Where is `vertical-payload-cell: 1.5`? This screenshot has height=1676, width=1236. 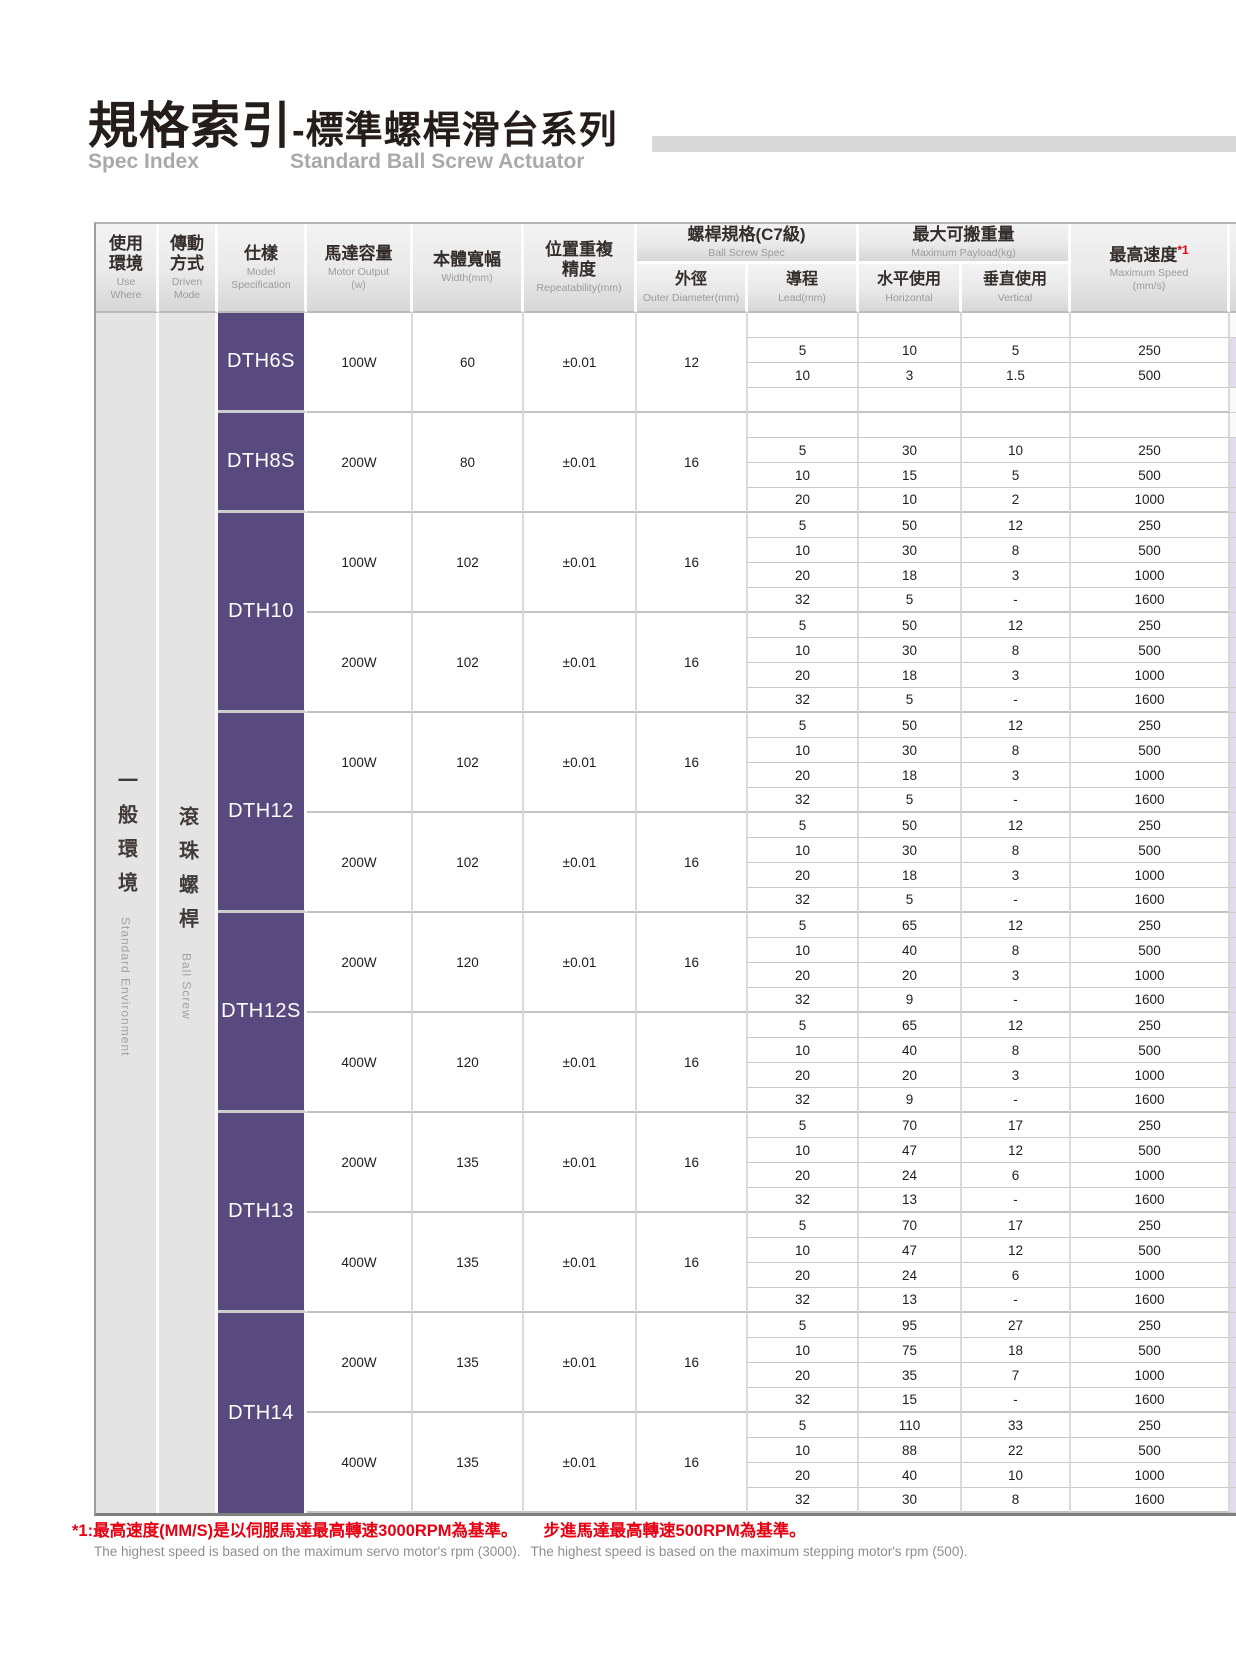 vertical-payload-cell: 1.5 is located at coordinates (1016, 375).